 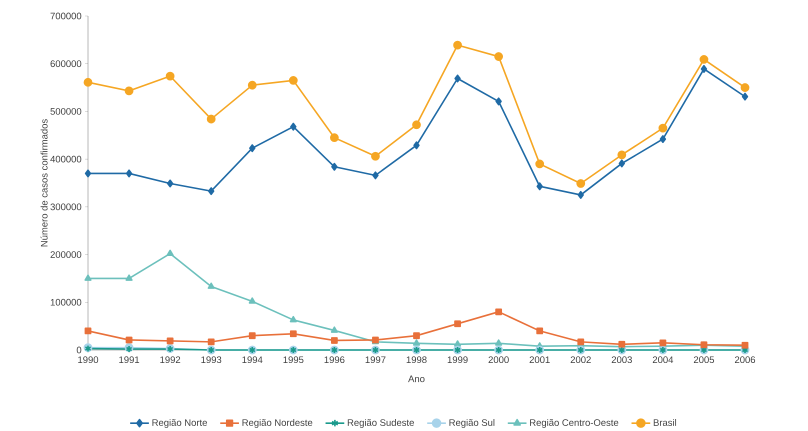 I want to click on x-tick-label: 1995, so click(x=294, y=360).